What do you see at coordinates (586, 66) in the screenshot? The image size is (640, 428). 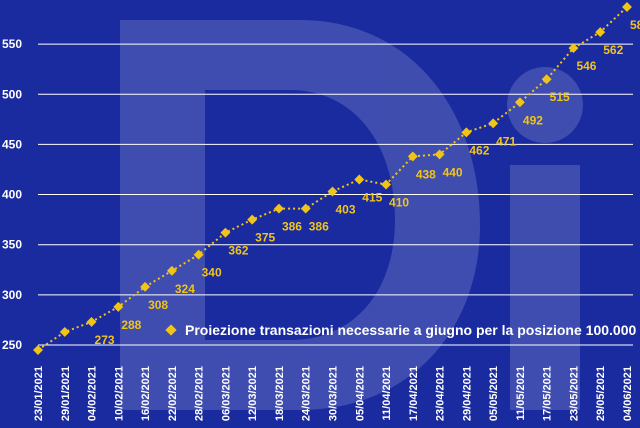 I see `data-label: 546` at bounding box center [586, 66].